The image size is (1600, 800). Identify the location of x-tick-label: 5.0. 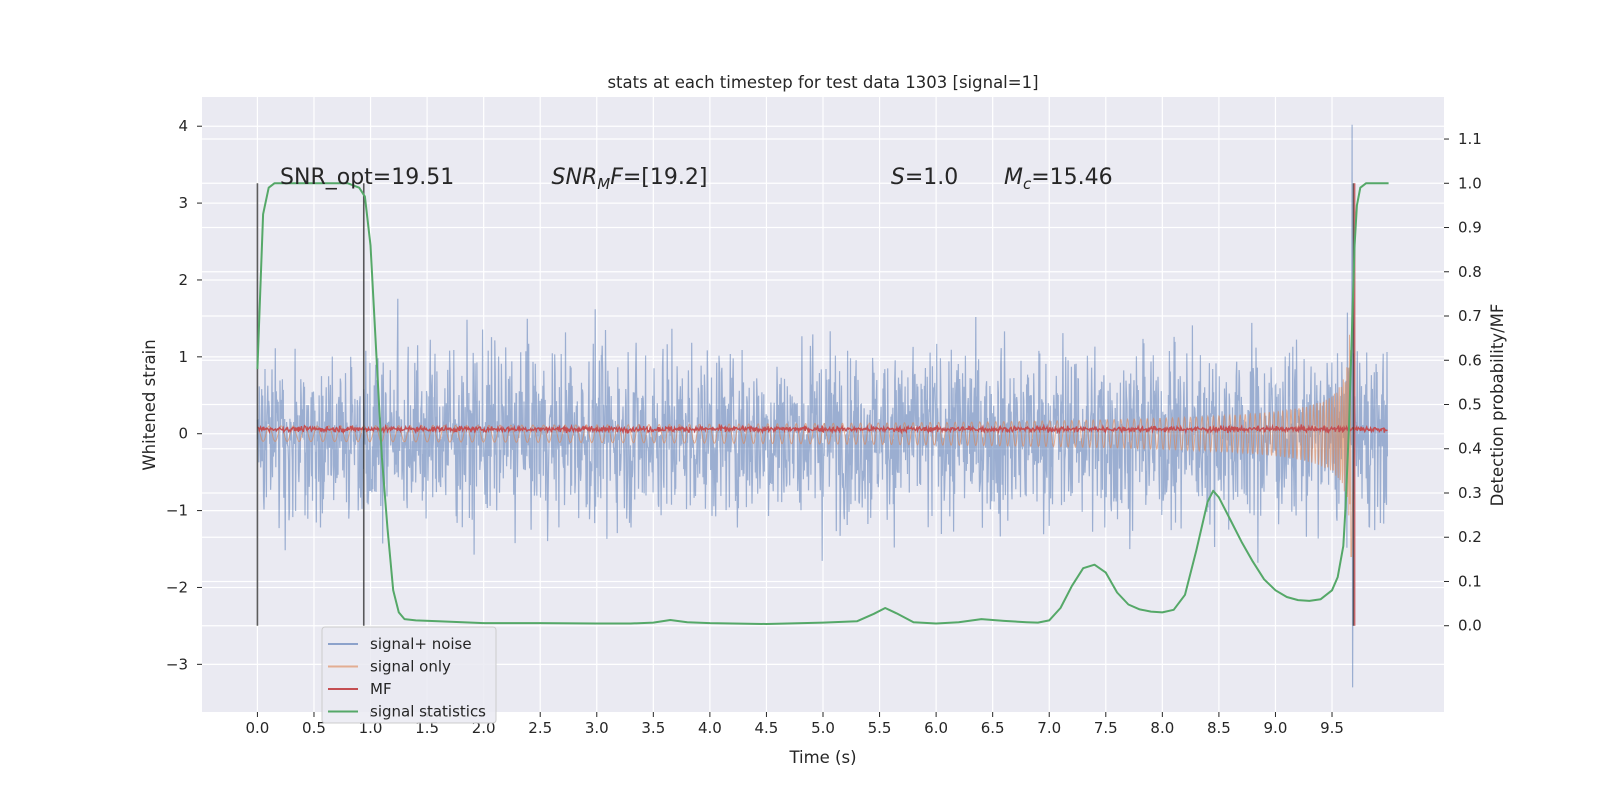
(823, 728).